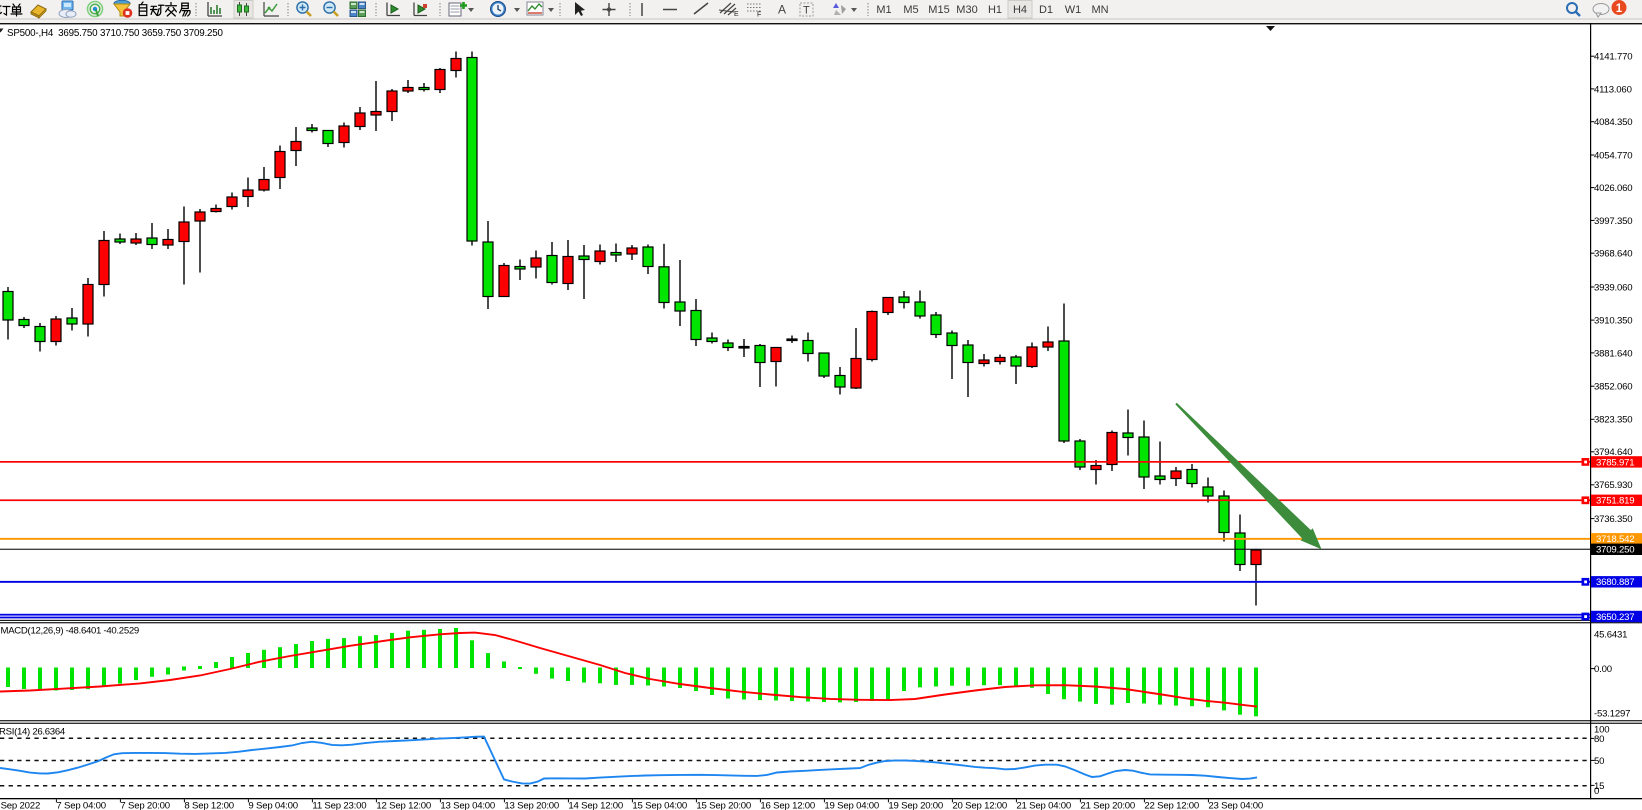 The image size is (1642, 810). What do you see at coordinates (1599, 761) in the screenshot?
I see `svg-text: 50` at bounding box center [1599, 761].